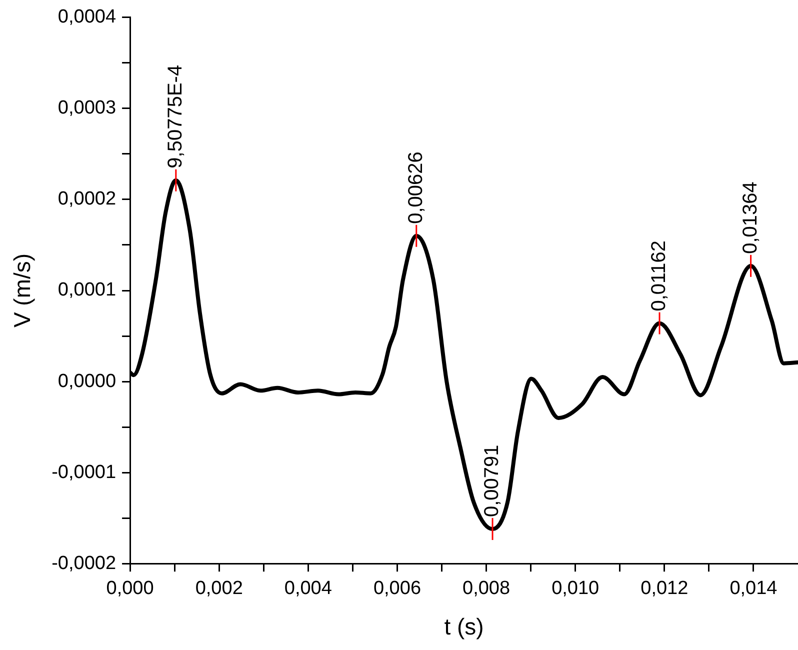  I want to click on x-tick-label: 0,000, so click(130, 589).